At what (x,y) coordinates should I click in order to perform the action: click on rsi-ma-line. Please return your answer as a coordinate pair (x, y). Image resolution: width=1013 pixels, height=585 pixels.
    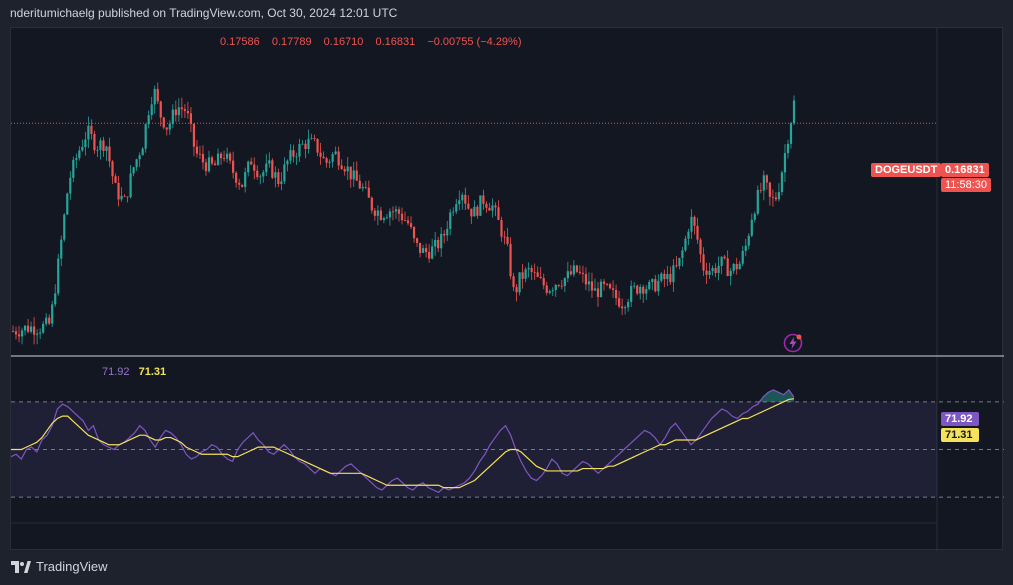
    Looking at the image, I should click on (403, 443).